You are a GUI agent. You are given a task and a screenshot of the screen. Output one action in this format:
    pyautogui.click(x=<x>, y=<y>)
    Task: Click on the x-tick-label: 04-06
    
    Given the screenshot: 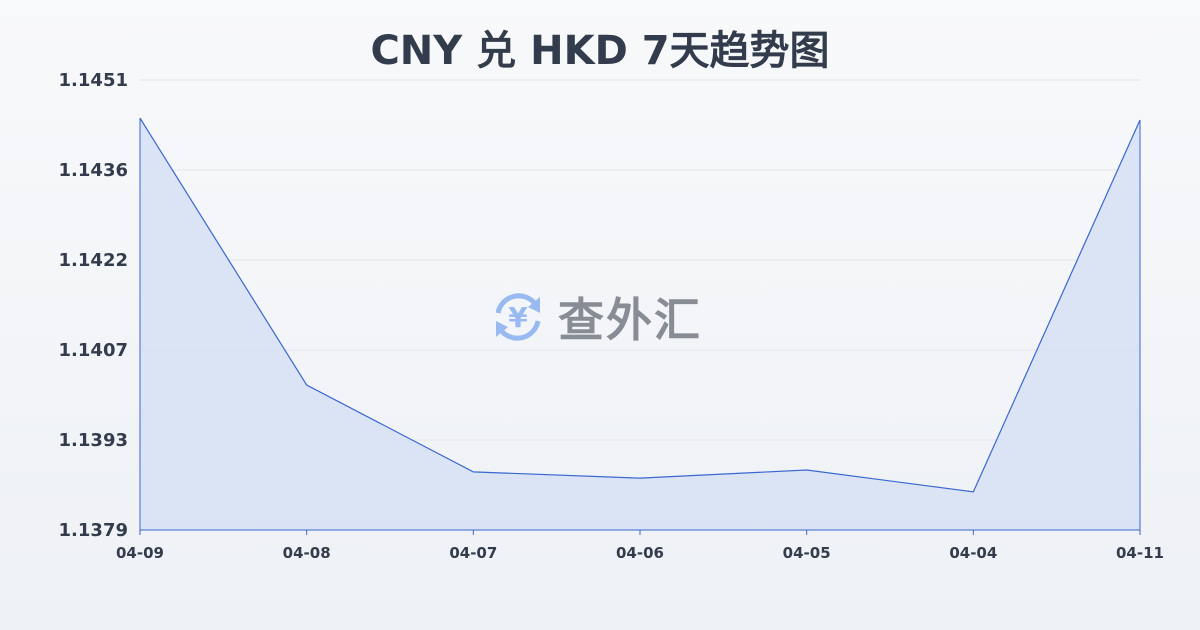 What is the action you would take?
    pyautogui.click(x=640, y=553)
    